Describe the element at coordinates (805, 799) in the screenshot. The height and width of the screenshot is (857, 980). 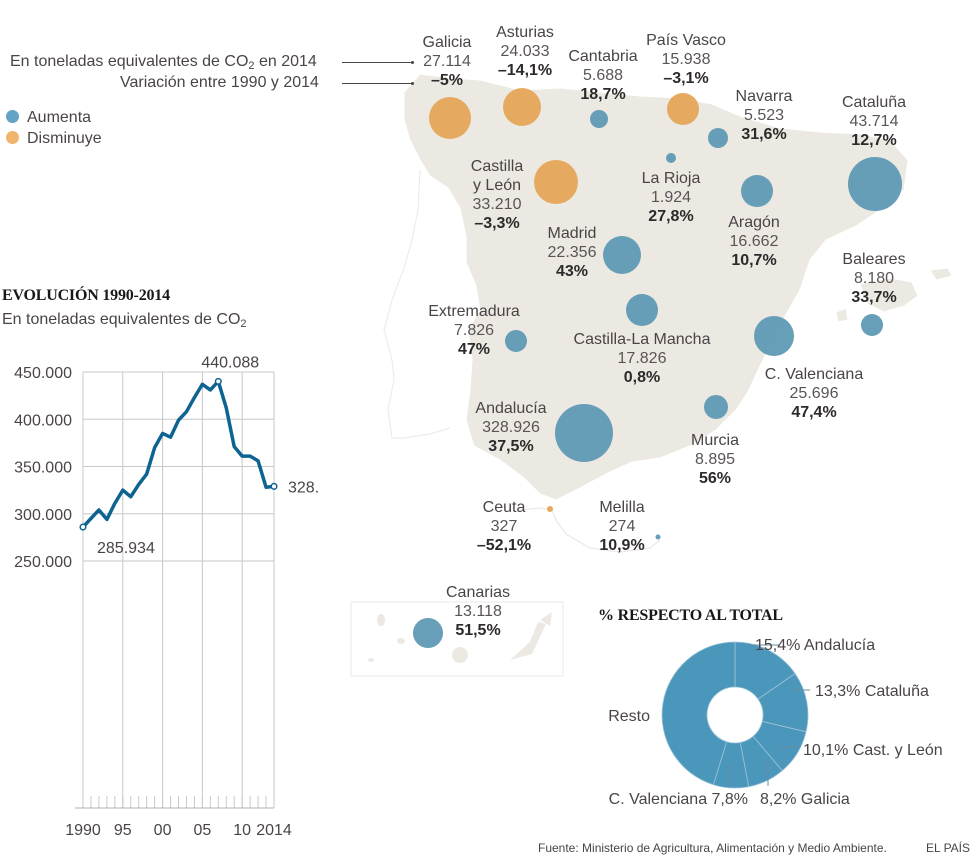
I see `donut-label: 8,2% Galicia` at that location.